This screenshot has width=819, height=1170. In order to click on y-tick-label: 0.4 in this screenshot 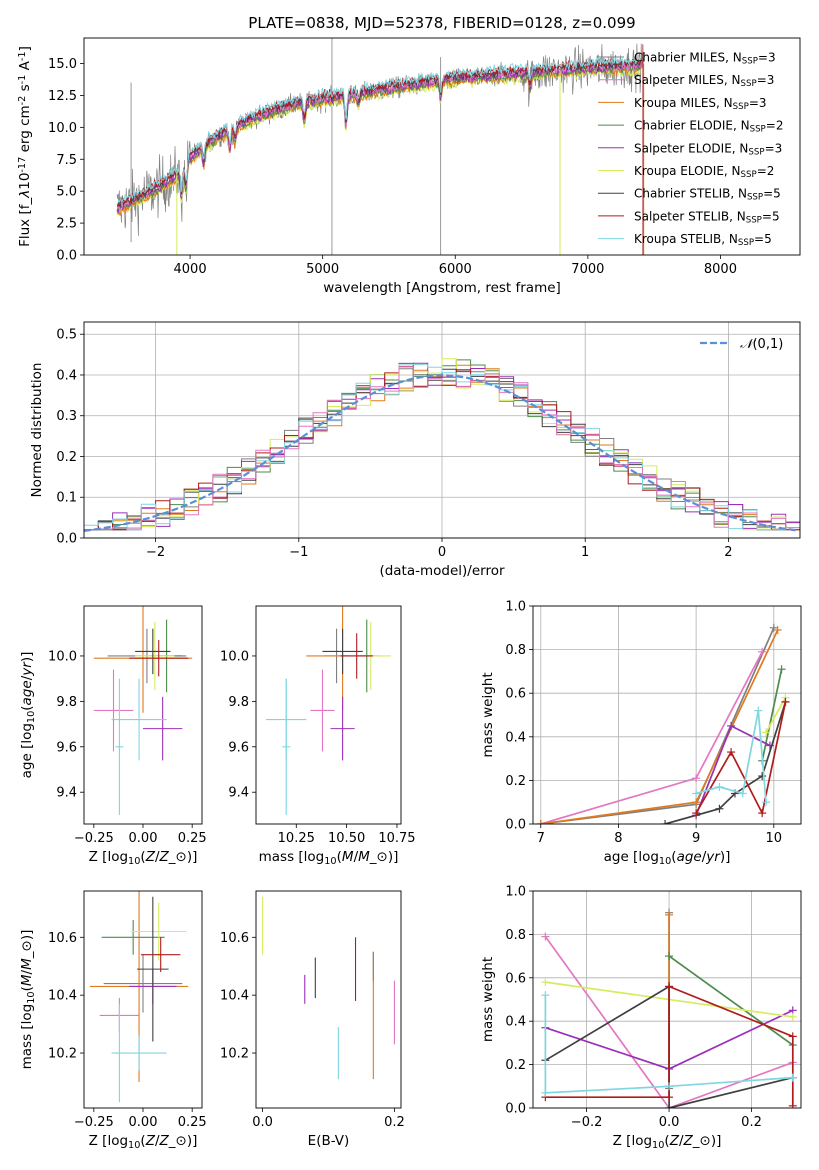, I will do `click(66, 375)`.